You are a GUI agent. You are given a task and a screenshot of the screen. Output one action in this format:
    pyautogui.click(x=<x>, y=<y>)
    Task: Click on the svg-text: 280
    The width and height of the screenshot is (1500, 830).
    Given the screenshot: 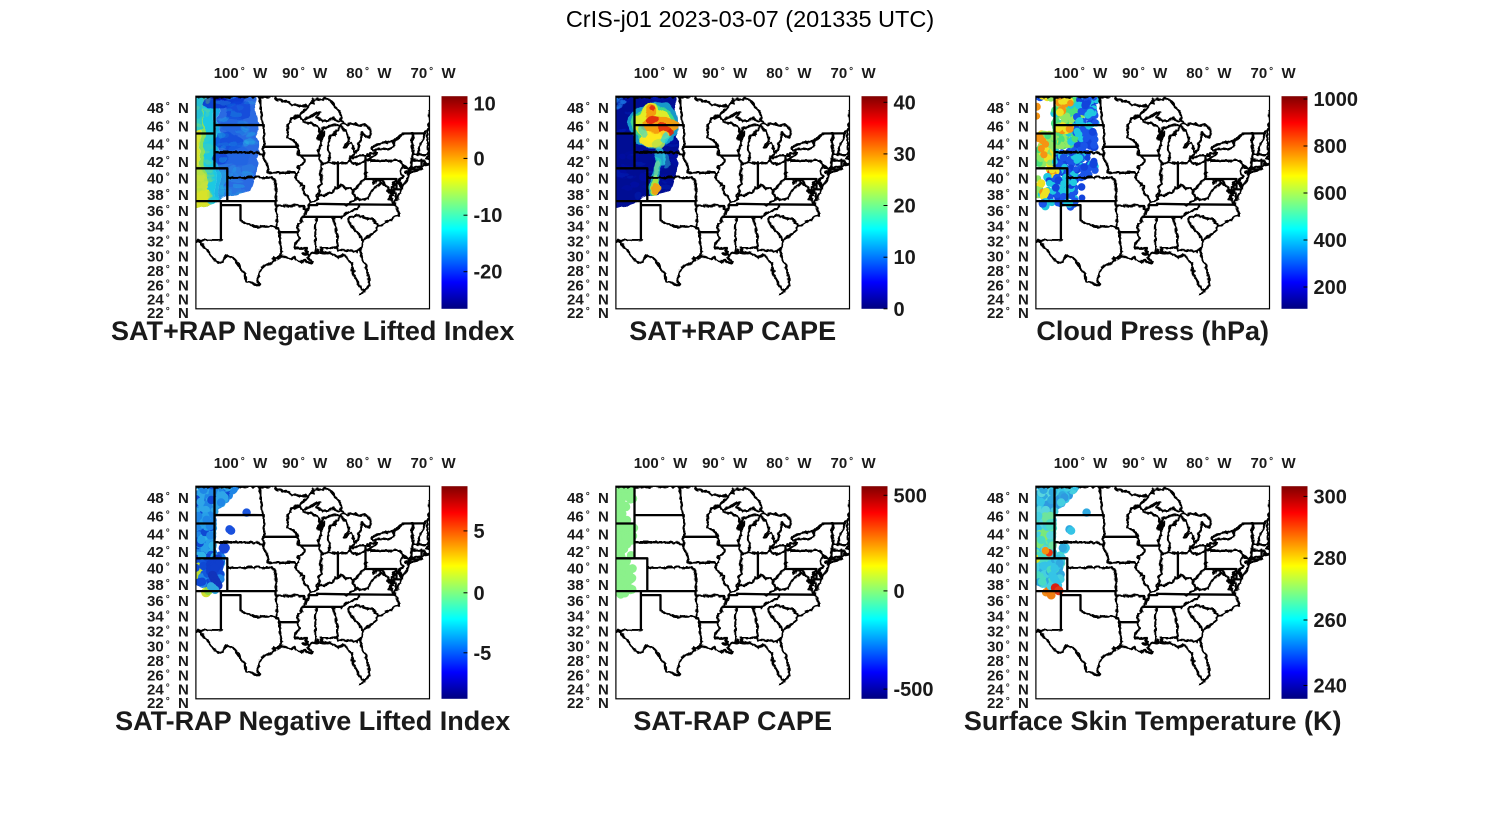 What is the action you would take?
    pyautogui.click(x=1330, y=559)
    